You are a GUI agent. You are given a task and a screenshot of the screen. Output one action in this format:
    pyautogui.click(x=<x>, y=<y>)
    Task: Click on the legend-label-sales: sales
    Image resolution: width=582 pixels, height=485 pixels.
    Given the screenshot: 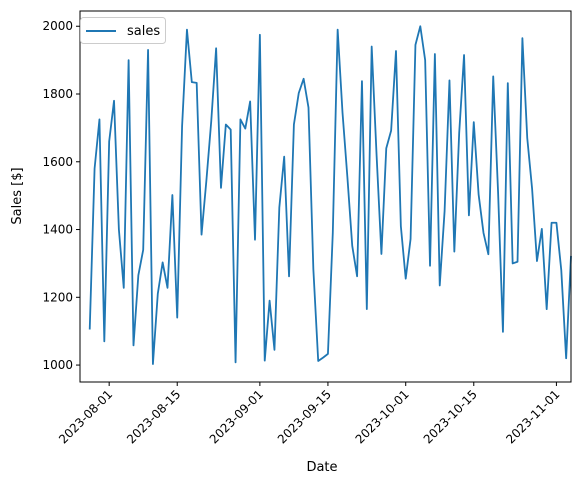 What is the action you would take?
    pyautogui.click(x=143, y=31)
    